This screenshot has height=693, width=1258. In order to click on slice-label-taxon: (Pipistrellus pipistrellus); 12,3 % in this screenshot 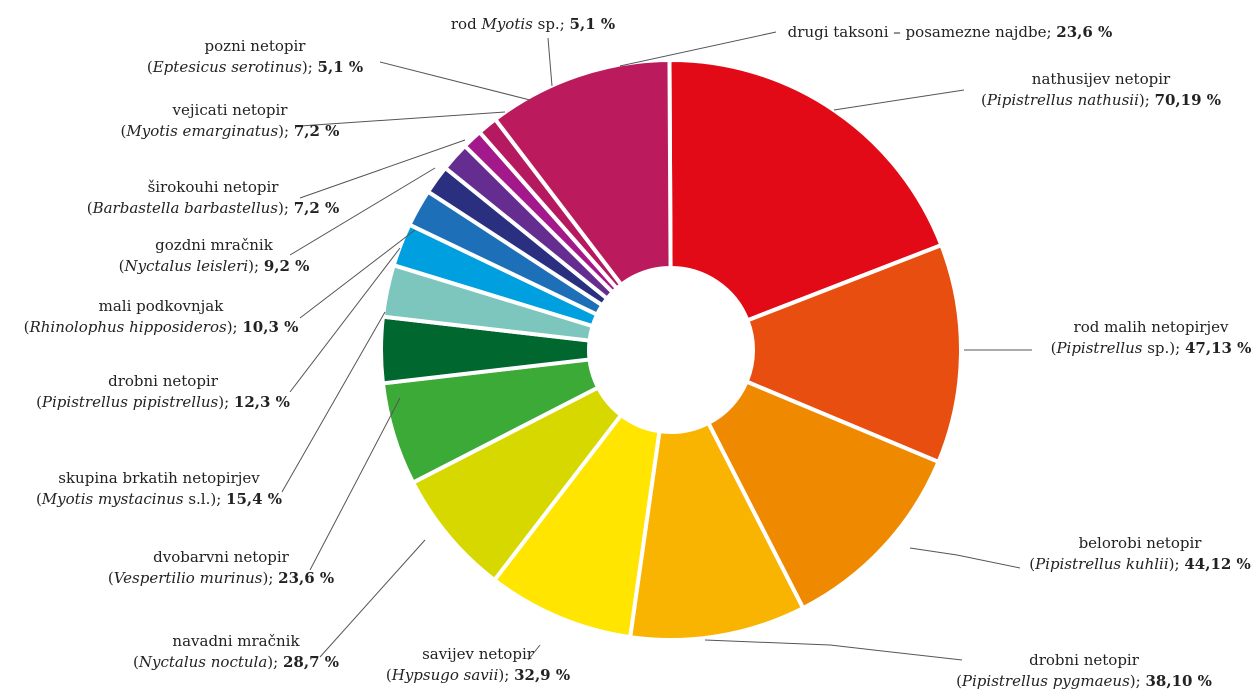, I will do `click(163, 402)`.